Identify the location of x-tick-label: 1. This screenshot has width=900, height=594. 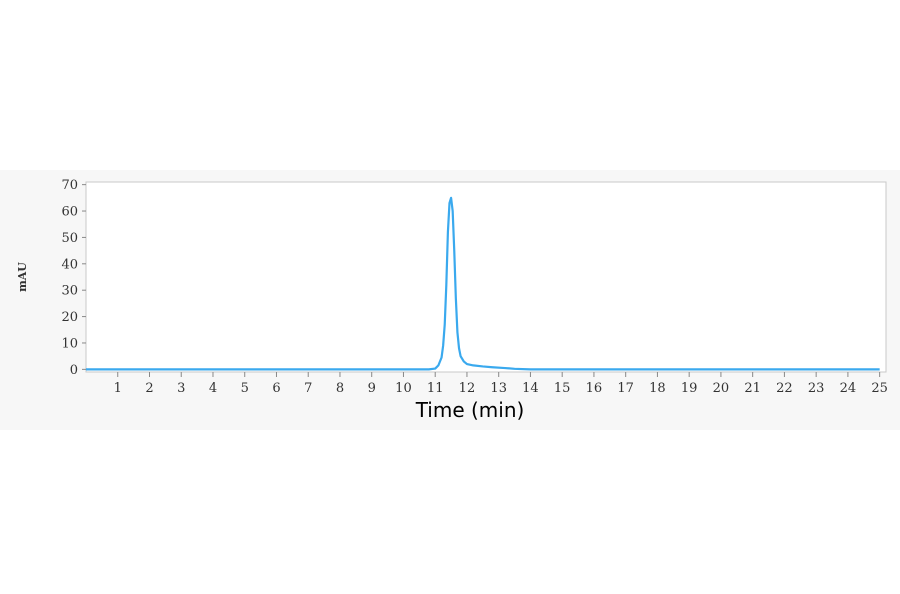
(118, 388).